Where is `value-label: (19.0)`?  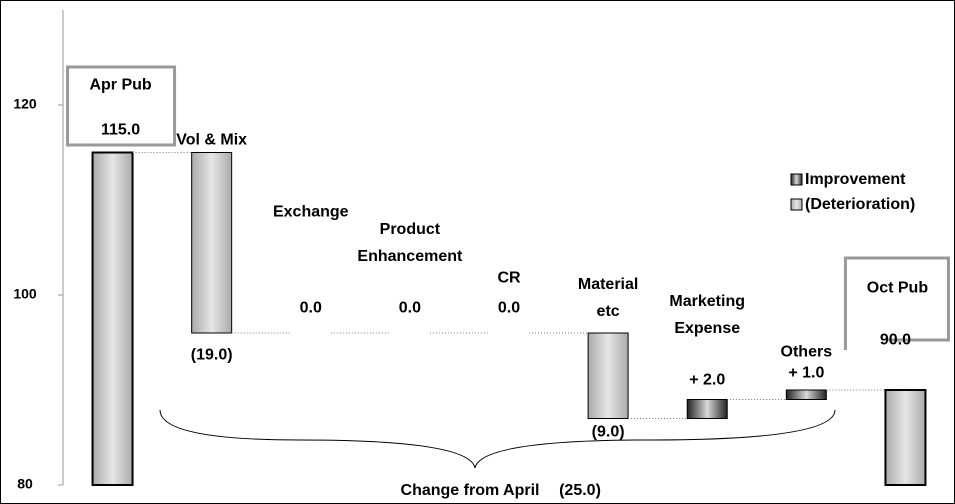 value-label: (19.0) is located at coordinates (211, 355).